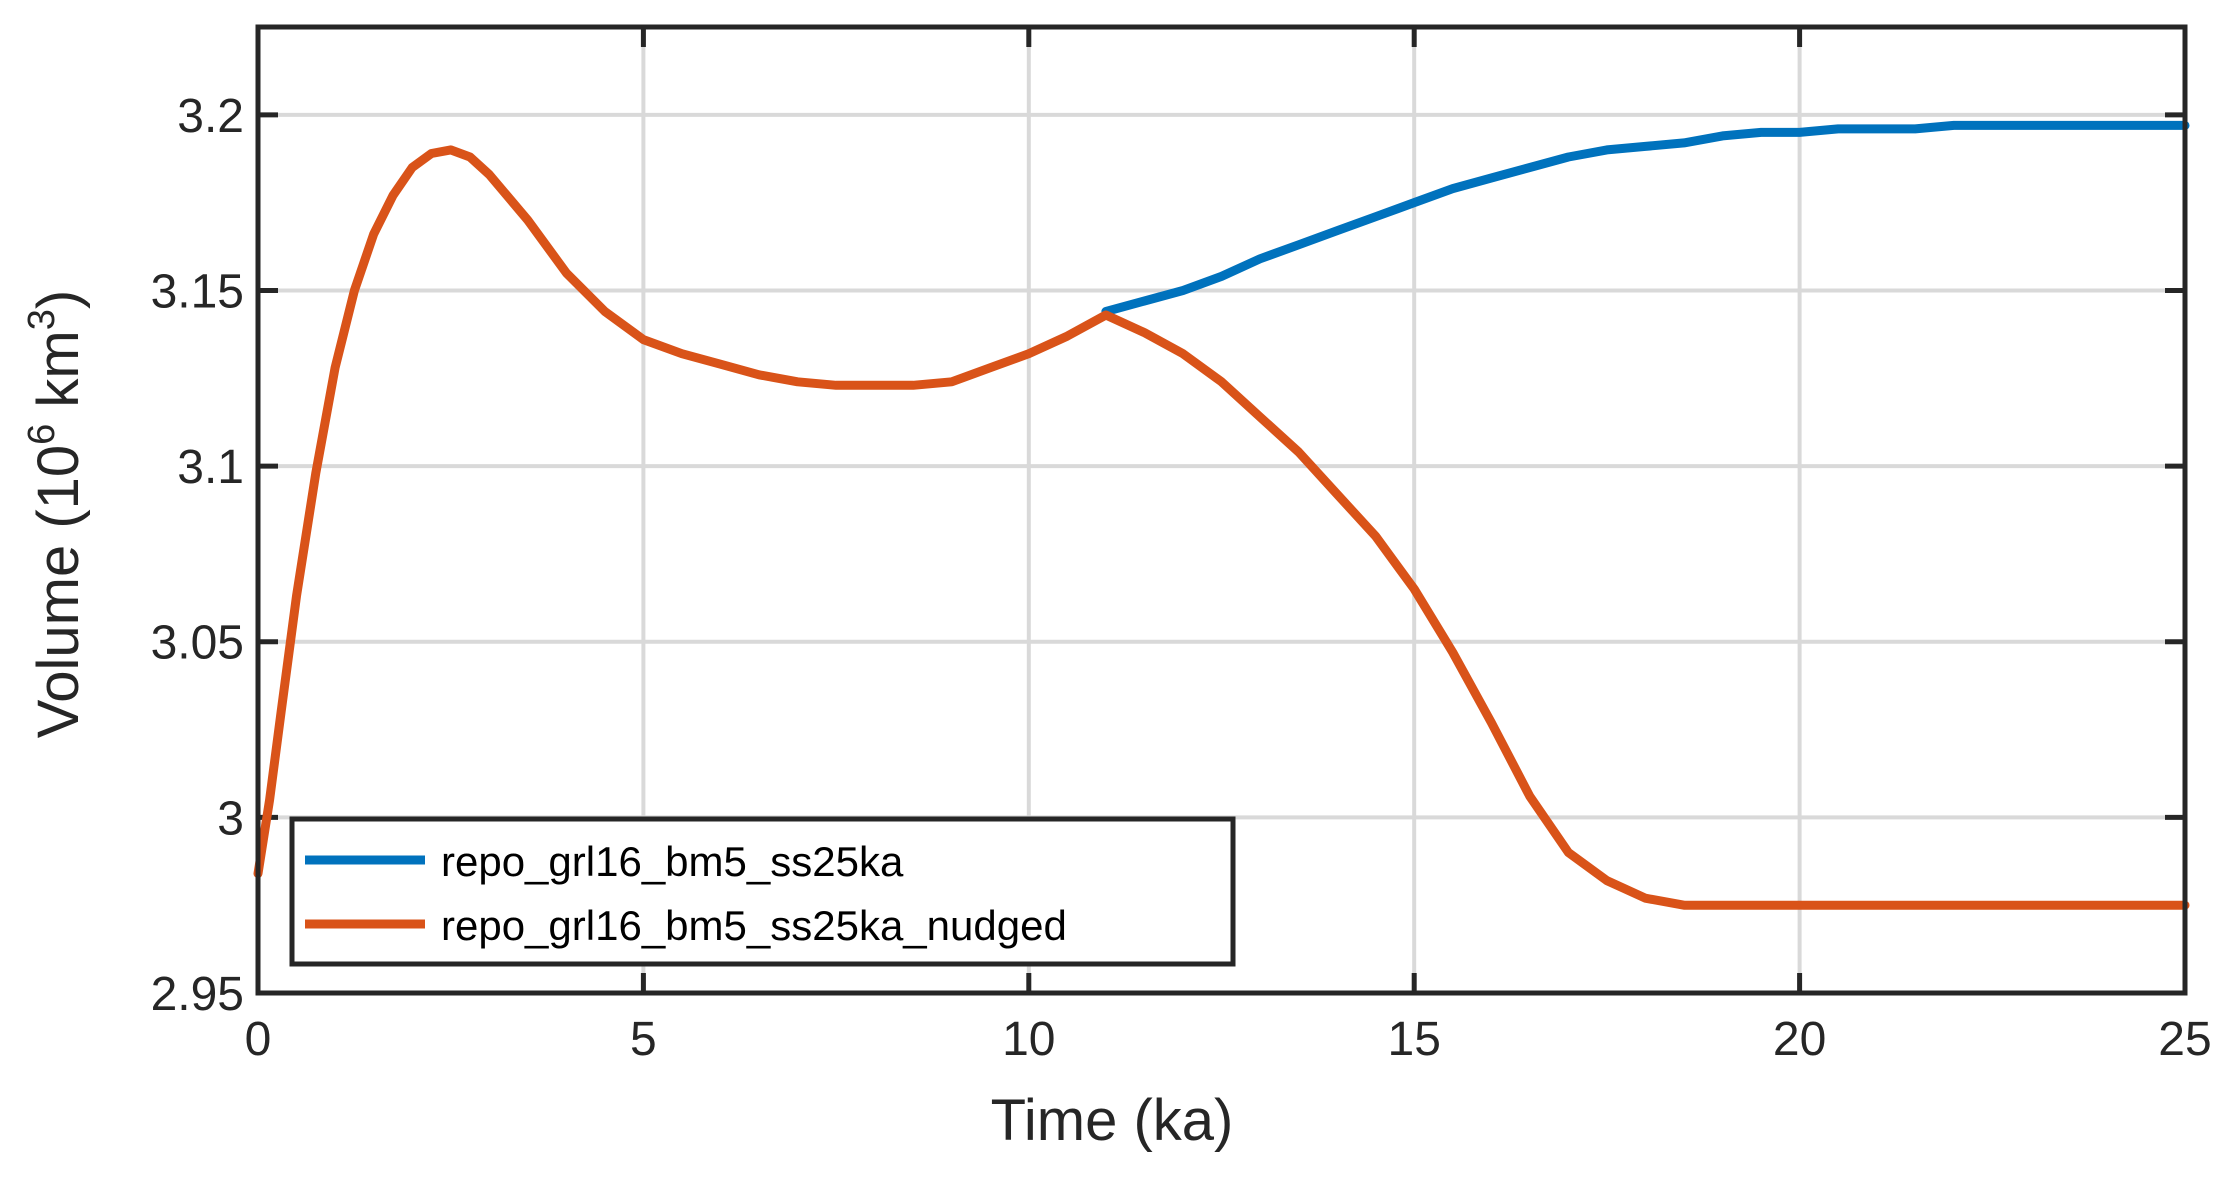 The height and width of the screenshot is (1182, 2234). Describe the element at coordinates (672, 861) in the screenshot. I see `legend-label-series-1: repo_grl16_bm5_ss25ka` at that location.